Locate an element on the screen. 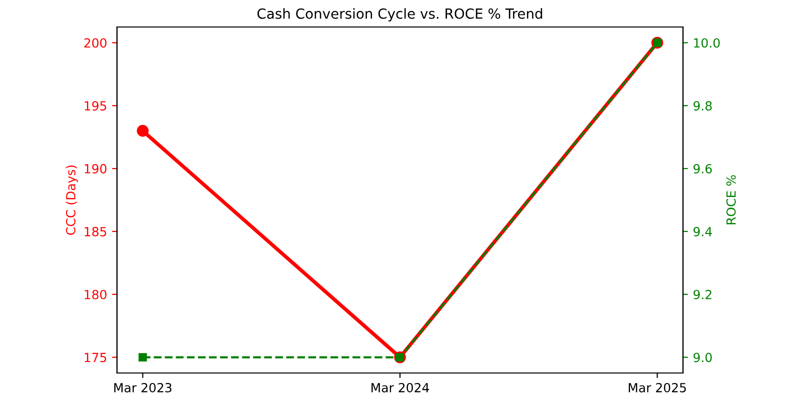  y-axis-title: CCC (Days) is located at coordinates (72, 200).